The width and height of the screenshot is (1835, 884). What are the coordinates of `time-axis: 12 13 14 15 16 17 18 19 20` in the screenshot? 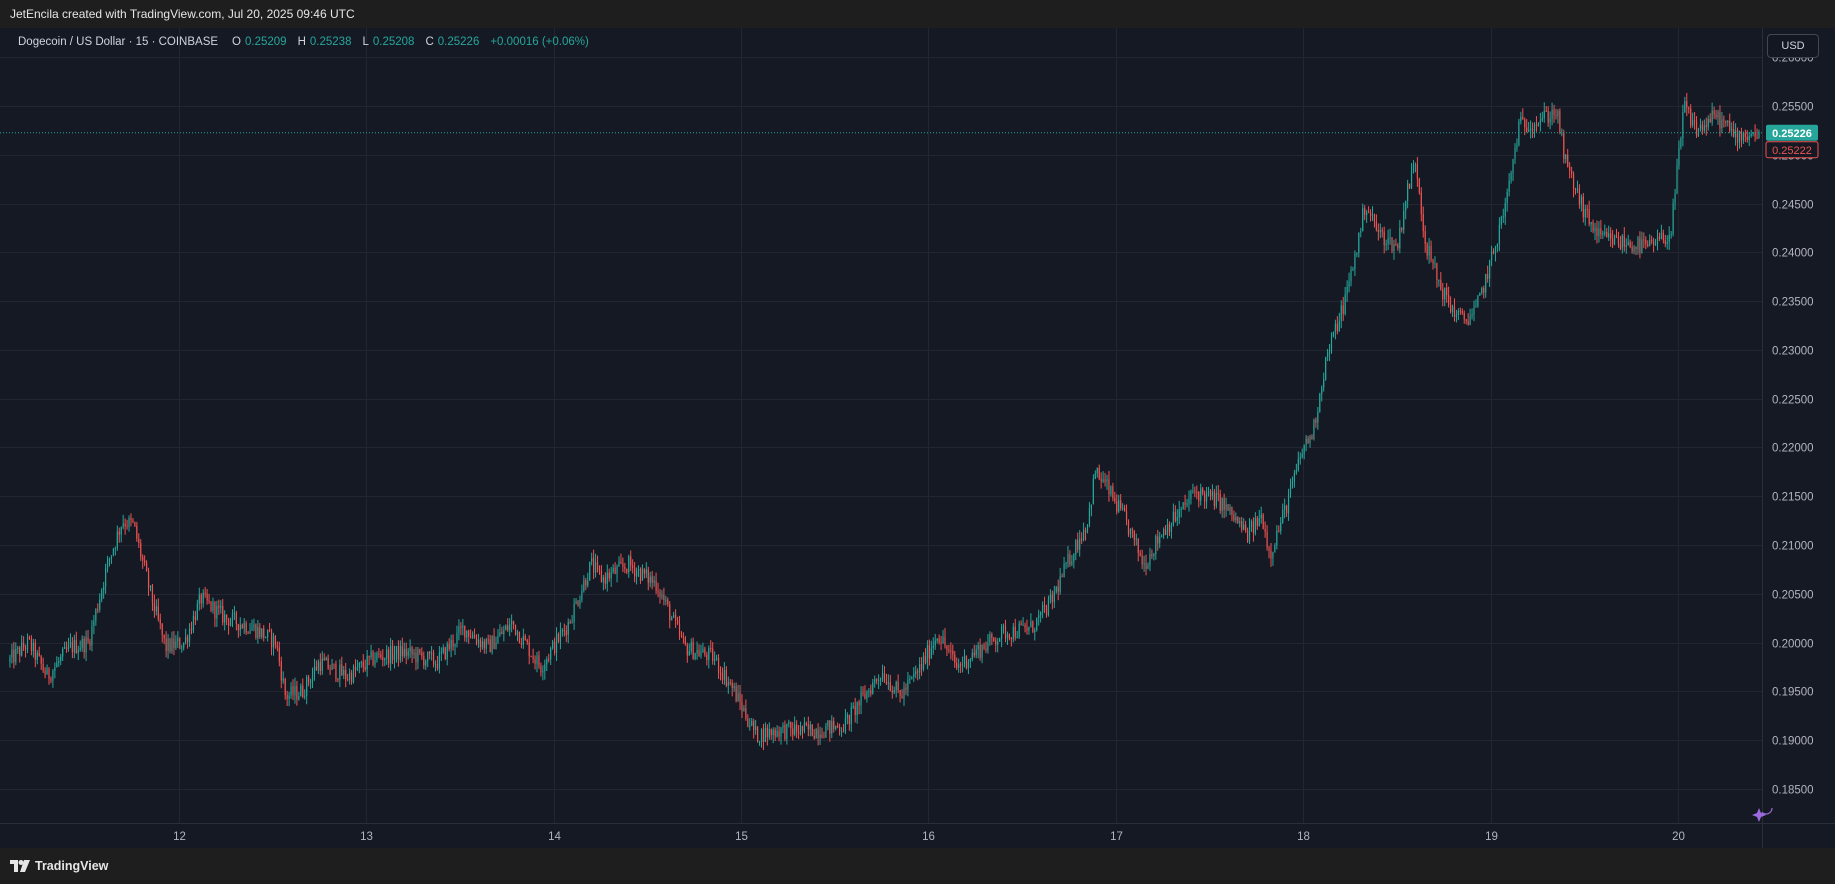 It's located at (917, 833).